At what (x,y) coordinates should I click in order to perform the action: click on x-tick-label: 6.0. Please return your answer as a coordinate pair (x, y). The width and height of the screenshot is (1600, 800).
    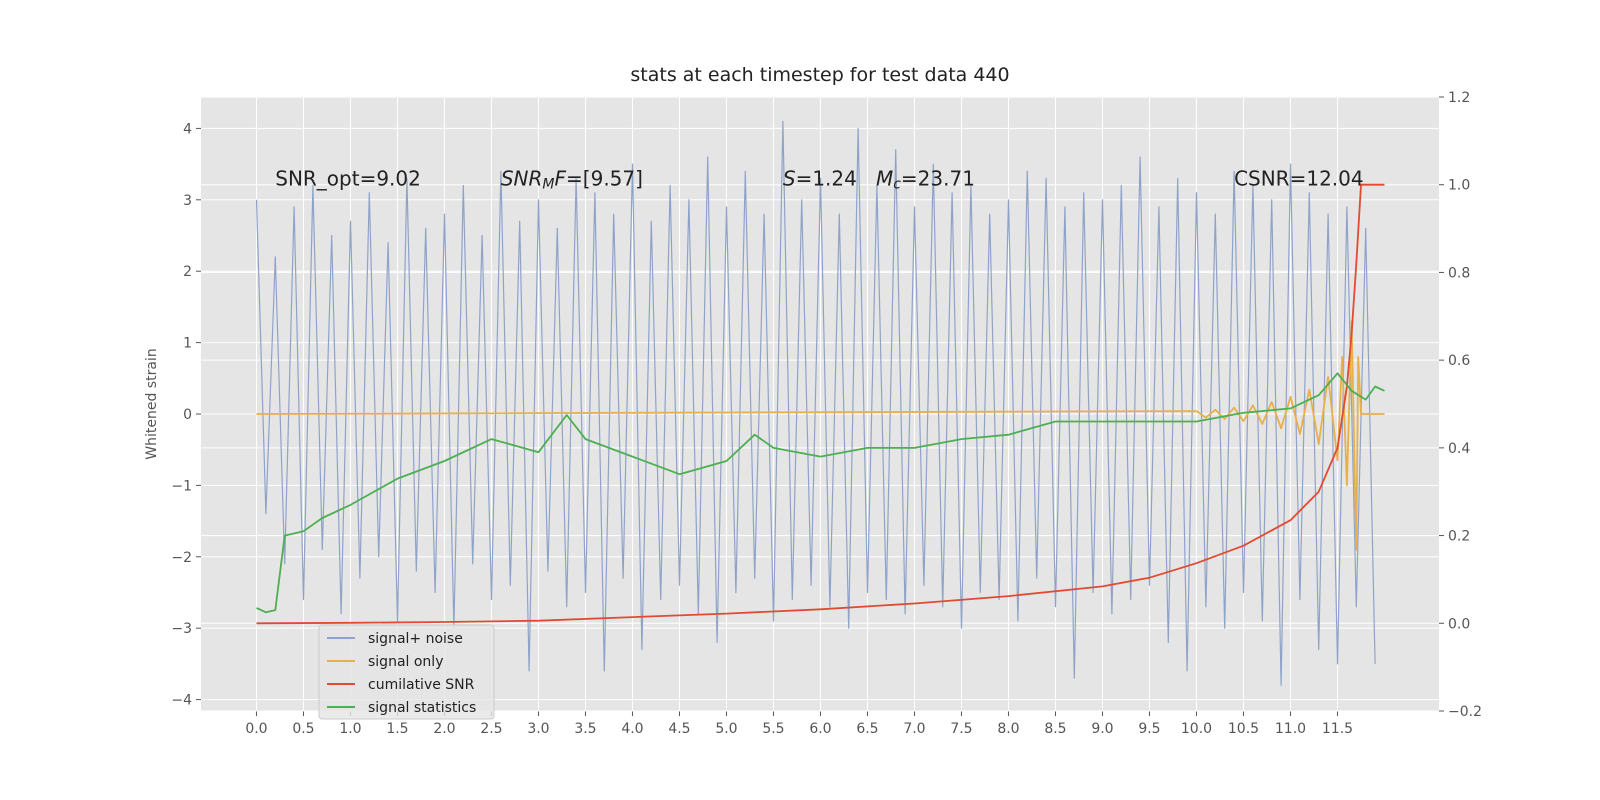
    Looking at the image, I should click on (820, 729).